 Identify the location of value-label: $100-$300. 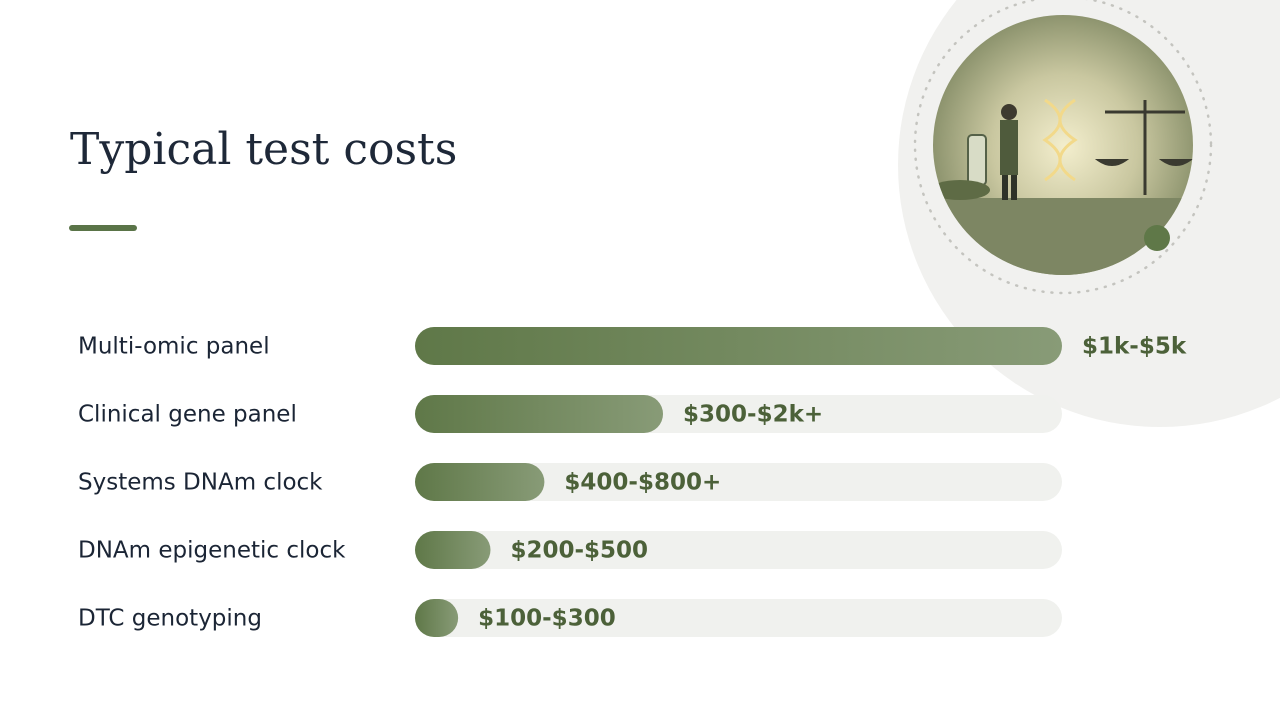
(547, 619).